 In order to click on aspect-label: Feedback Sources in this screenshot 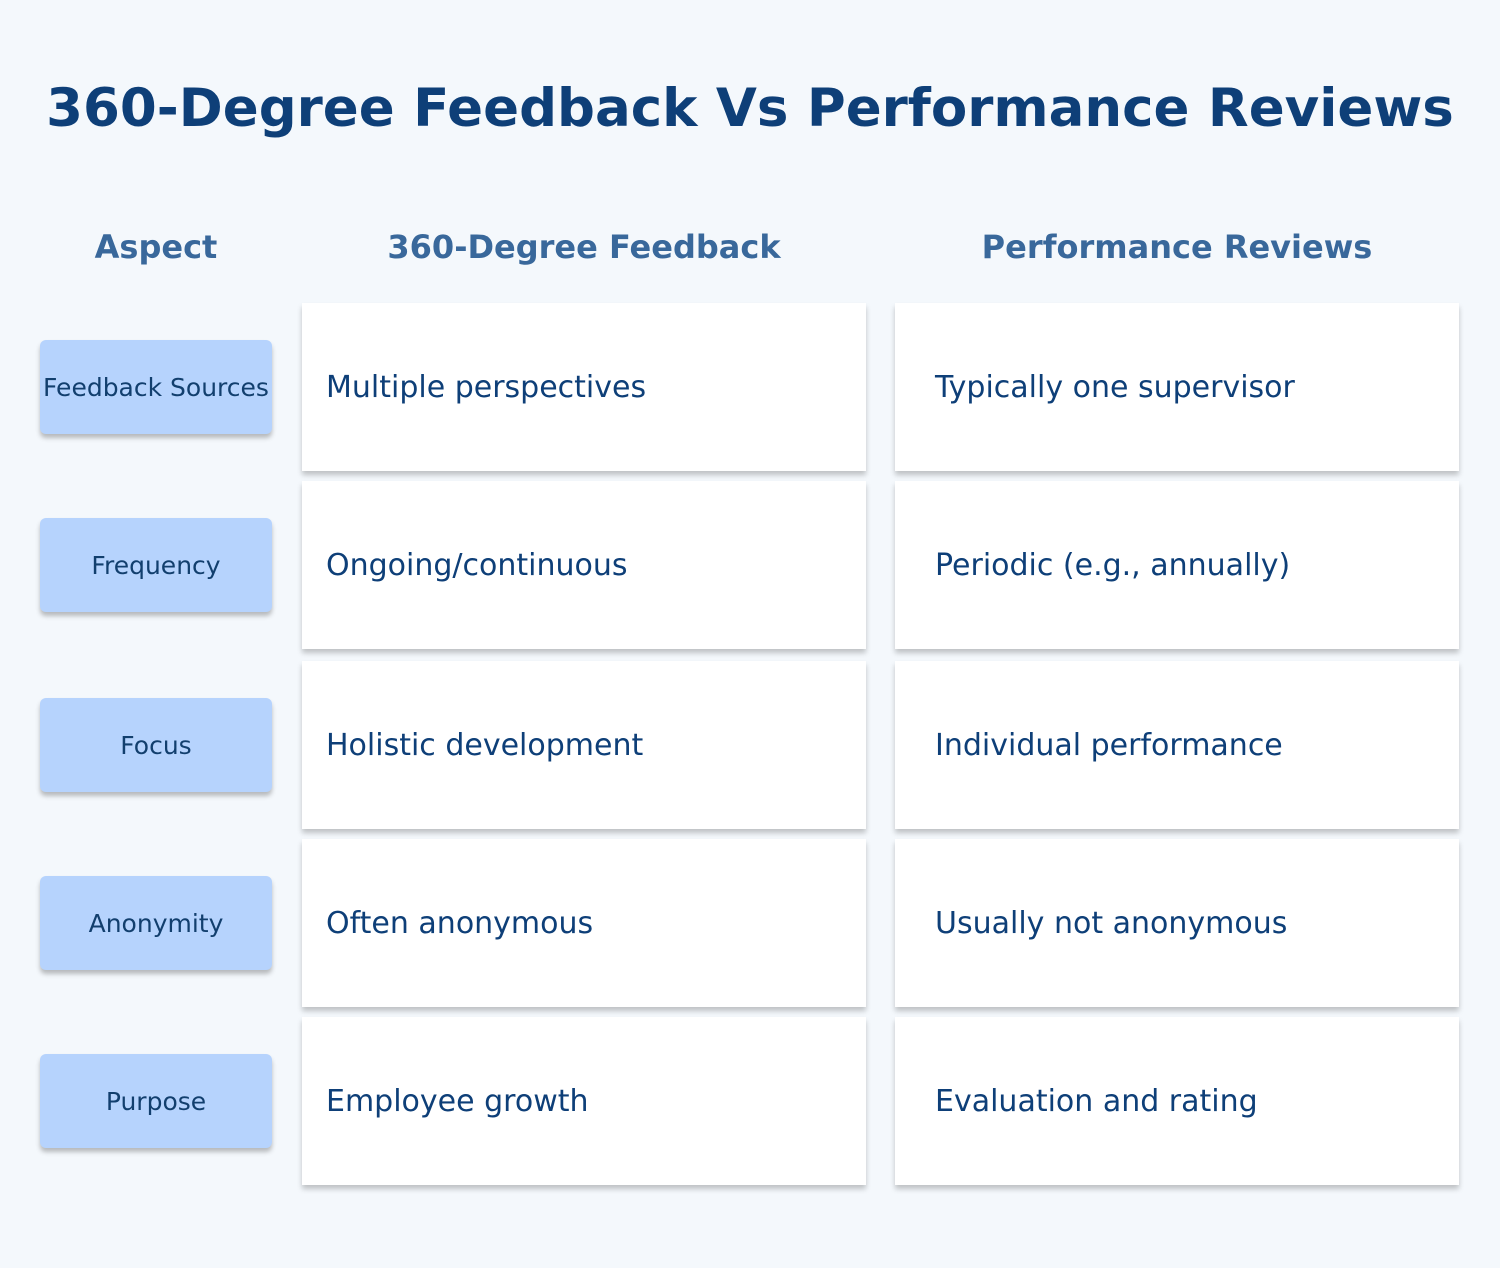, I will do `click(156, 387)`.